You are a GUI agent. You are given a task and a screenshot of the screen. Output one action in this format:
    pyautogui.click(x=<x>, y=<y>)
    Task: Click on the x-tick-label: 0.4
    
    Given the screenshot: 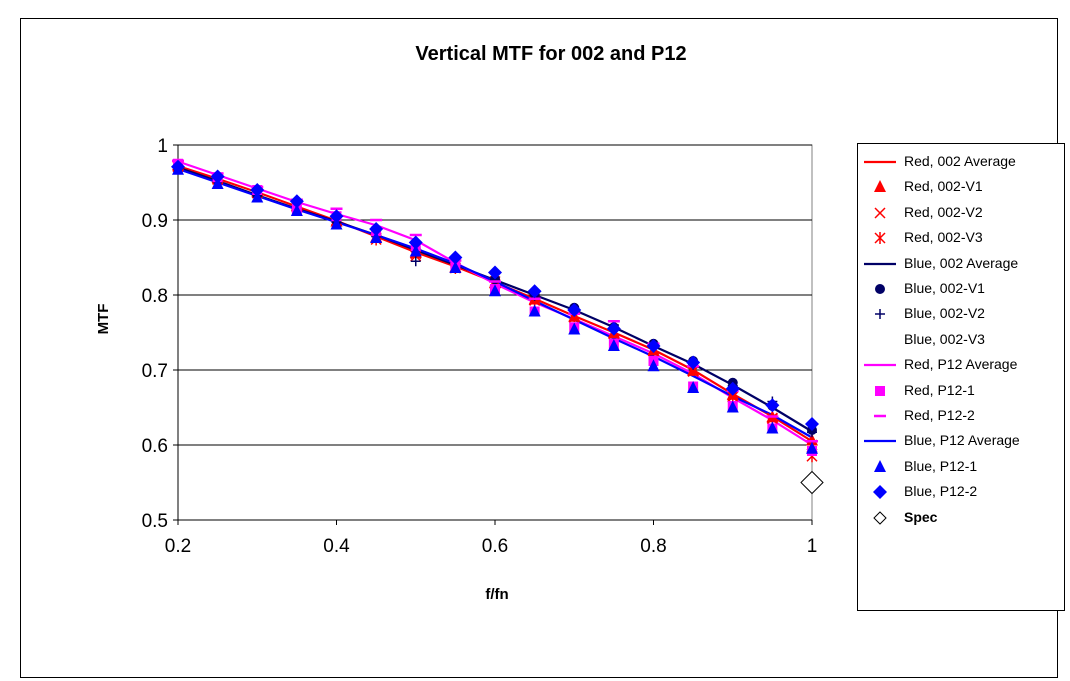 What is the action you would take?
    pyautogui.click(x=336, y=546)
    